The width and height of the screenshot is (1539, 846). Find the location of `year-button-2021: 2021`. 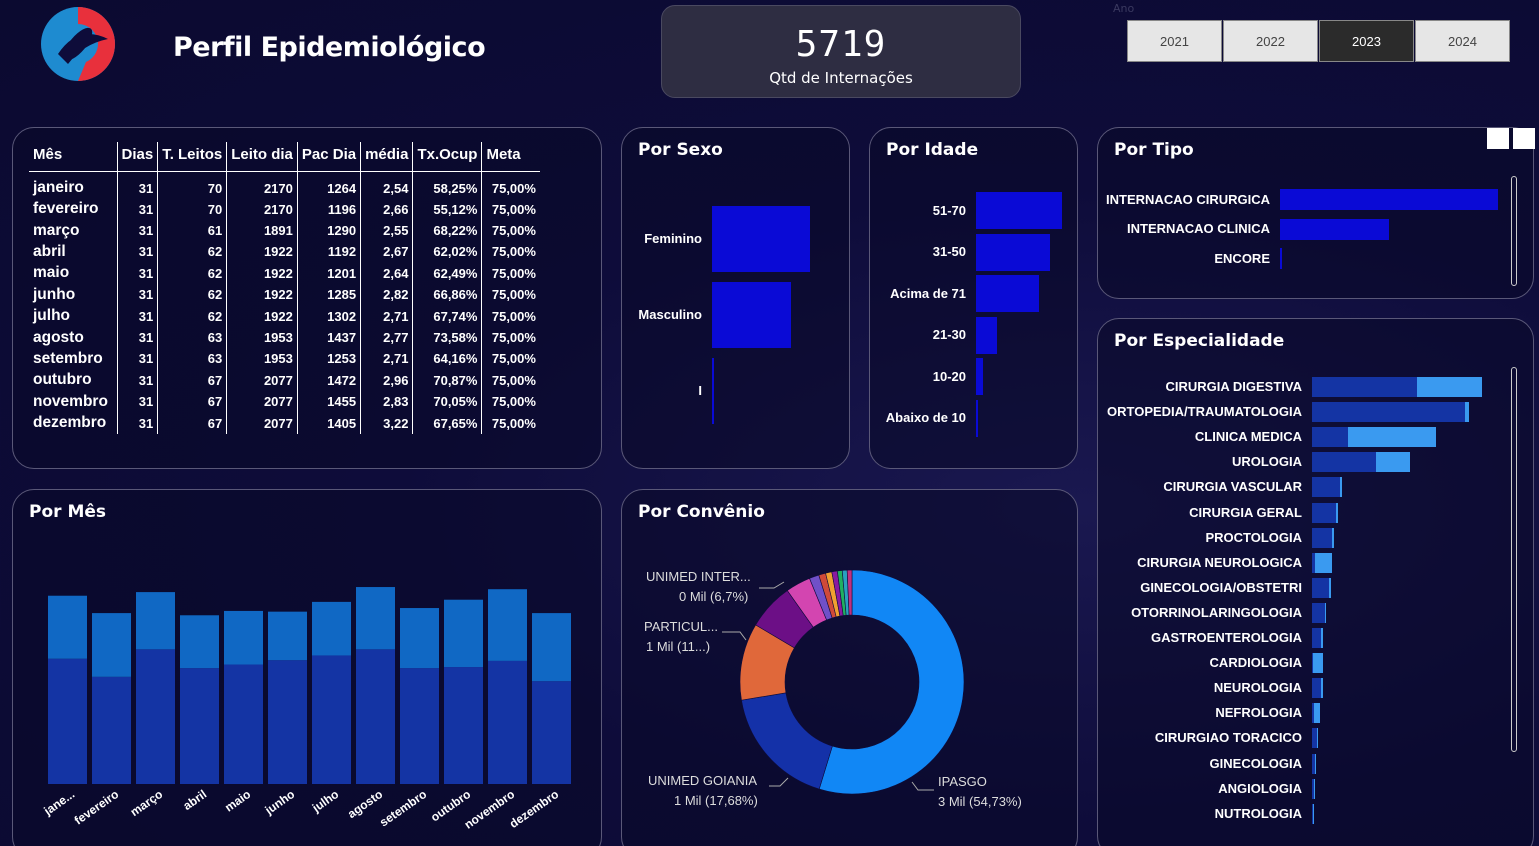

year-button-2021: 2021 is located at coordinates (1174, 41).